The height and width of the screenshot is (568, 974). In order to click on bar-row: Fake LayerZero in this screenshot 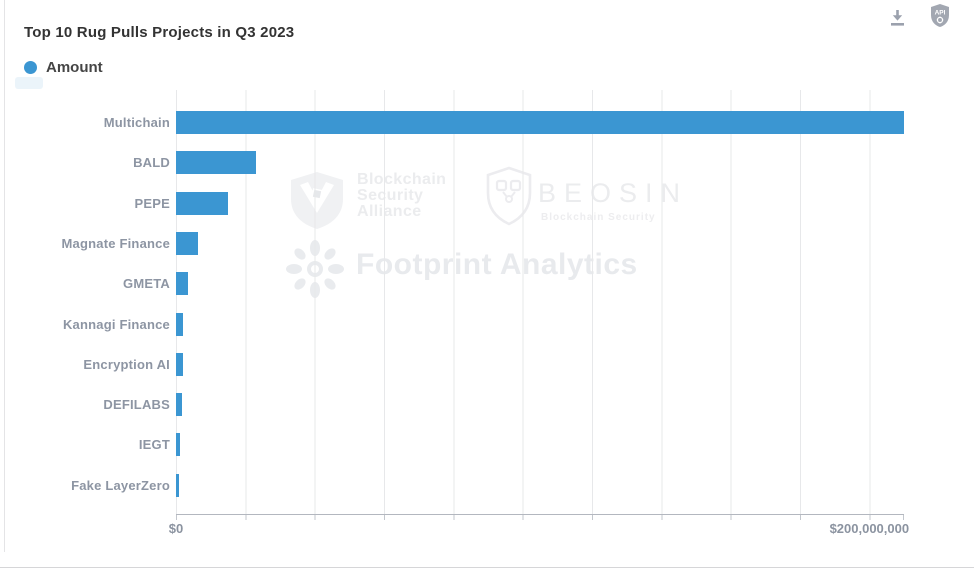, I will do `click(452, 485)`.